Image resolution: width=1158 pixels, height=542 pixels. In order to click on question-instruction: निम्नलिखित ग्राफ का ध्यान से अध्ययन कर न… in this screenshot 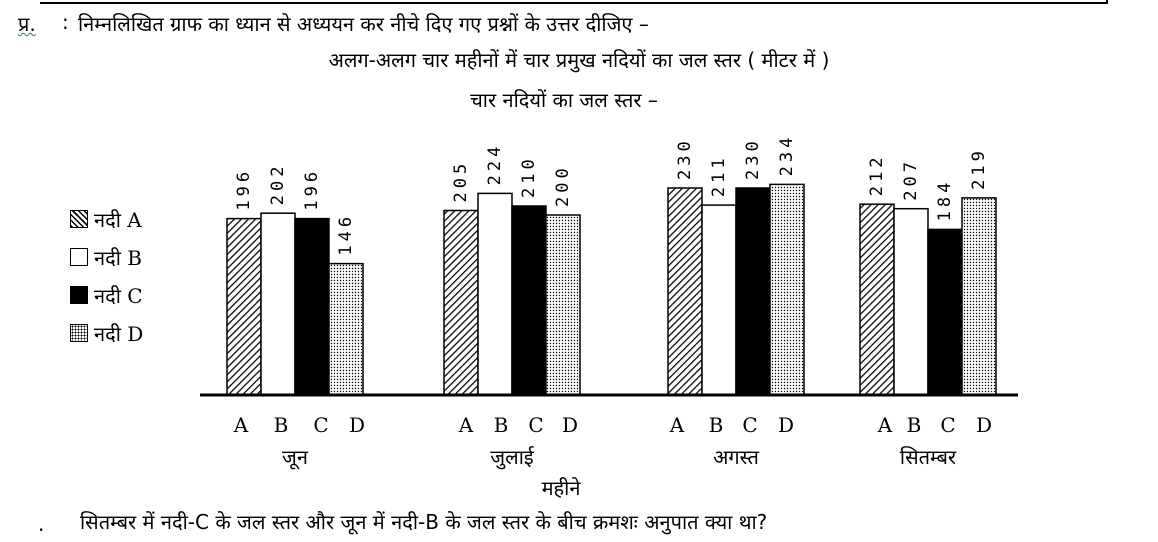, I will do `click(363, 24)`.